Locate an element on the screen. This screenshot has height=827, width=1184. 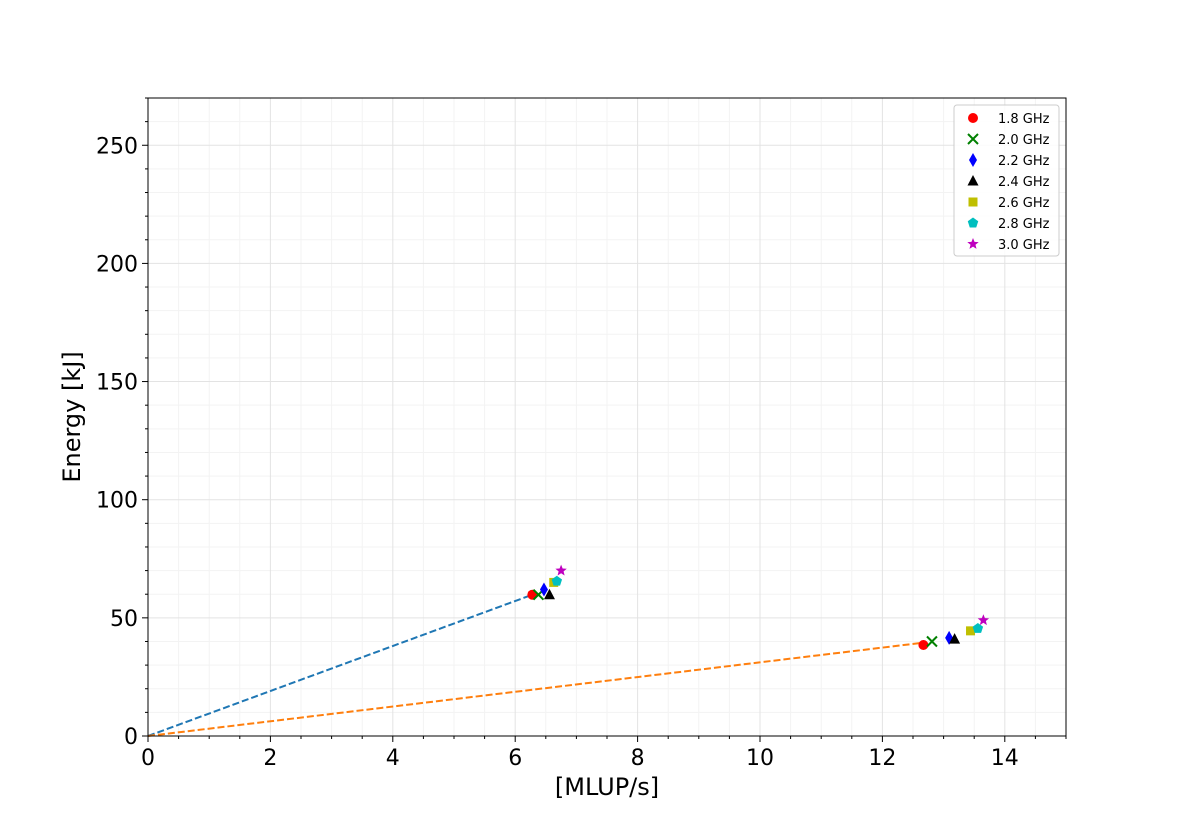
legend-box is located at coordinates (1006, 180).